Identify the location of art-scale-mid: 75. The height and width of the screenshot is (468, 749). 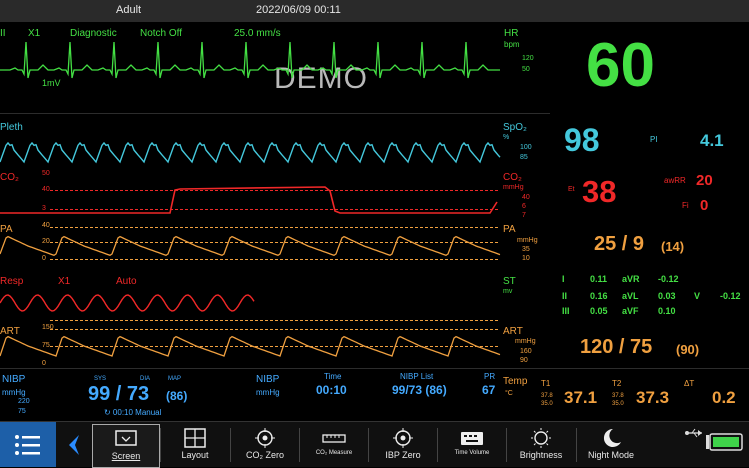
(46, 345).